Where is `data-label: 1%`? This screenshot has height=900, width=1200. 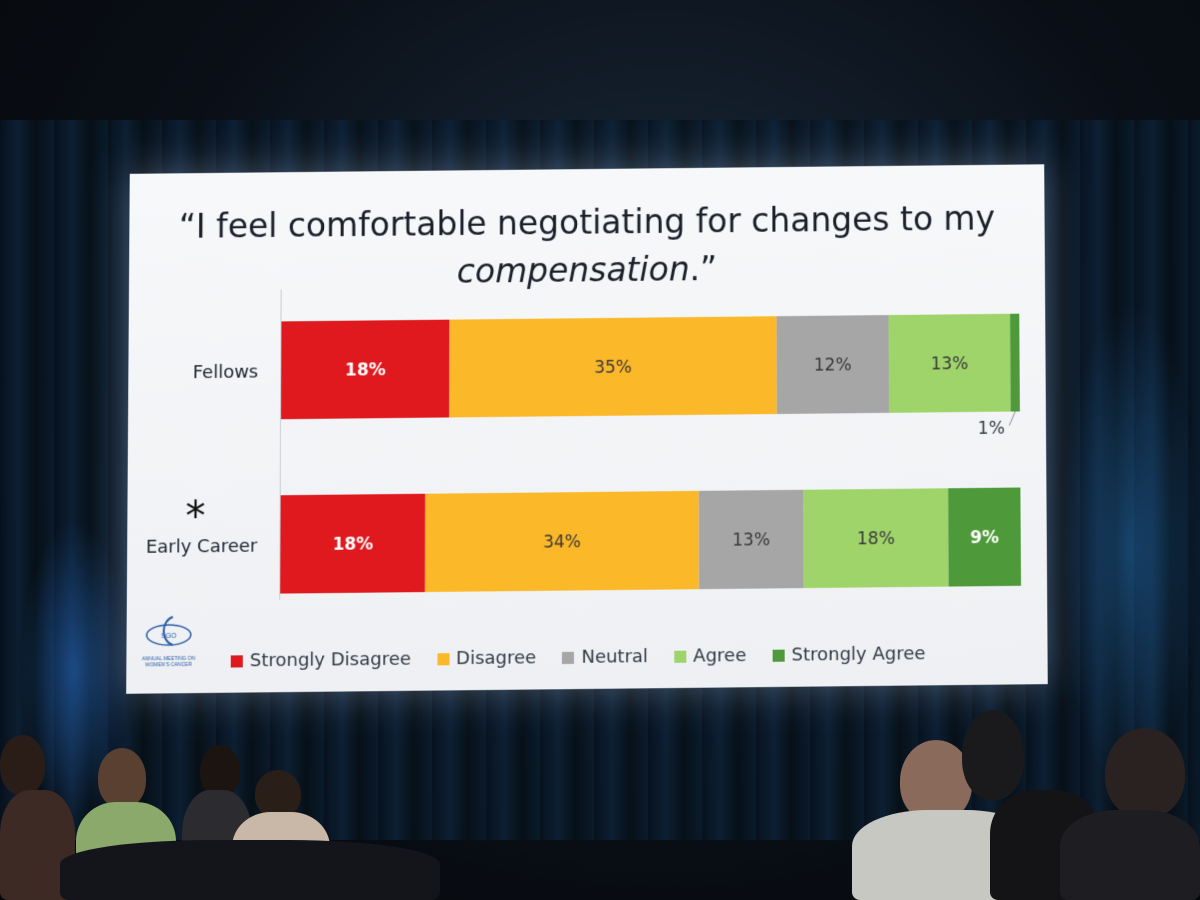 data-label: 1% is located at coordinates (991, 428).